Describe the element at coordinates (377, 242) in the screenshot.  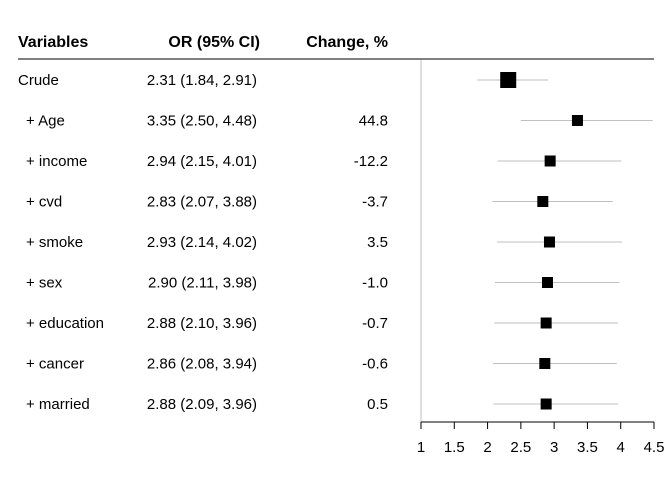
I see `row-change: 3.5` at that location.